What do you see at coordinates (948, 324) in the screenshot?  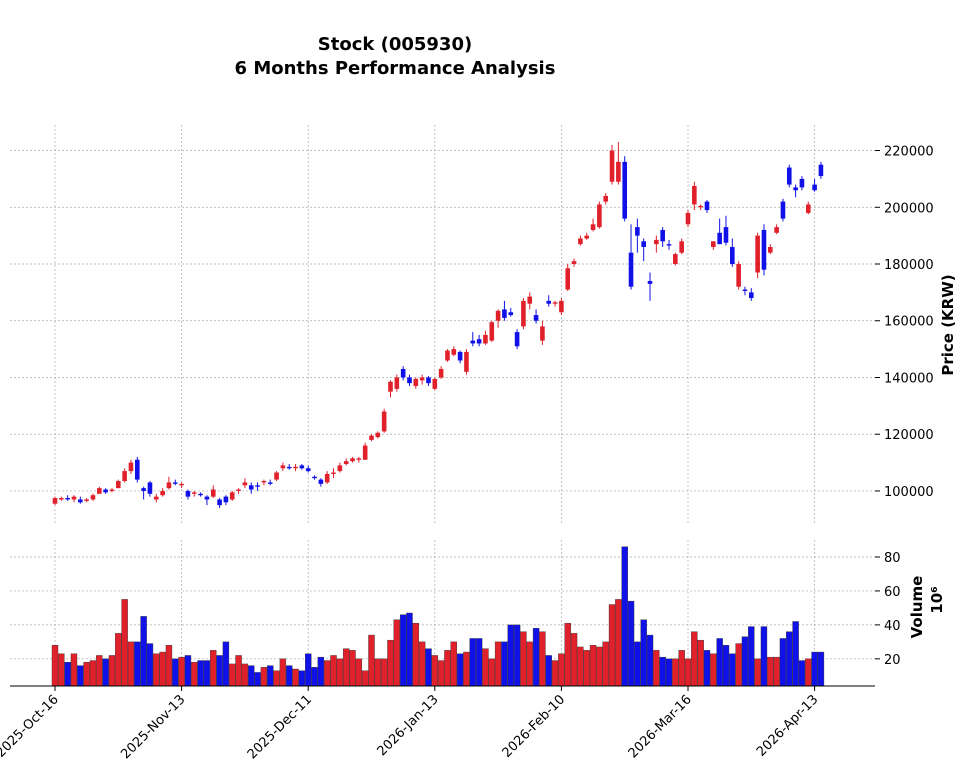 I see `y-axis-label: Price (KRW)` at bounding box center [948, 324].